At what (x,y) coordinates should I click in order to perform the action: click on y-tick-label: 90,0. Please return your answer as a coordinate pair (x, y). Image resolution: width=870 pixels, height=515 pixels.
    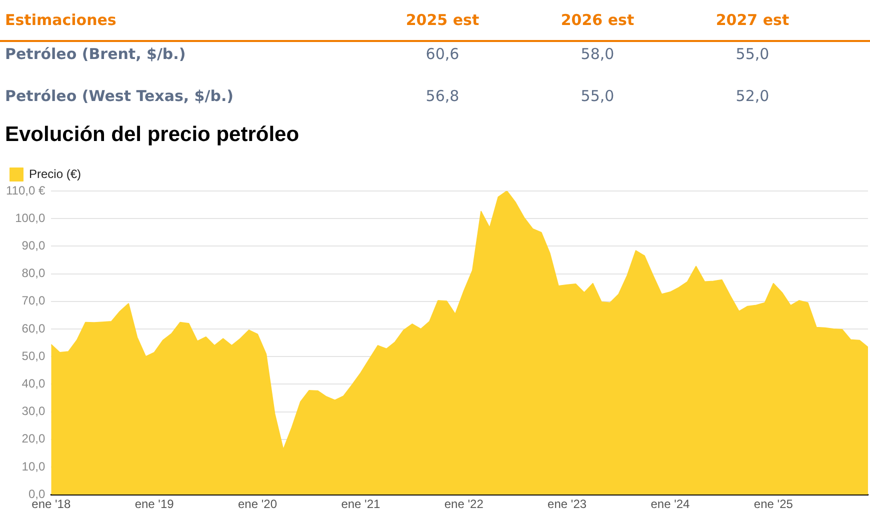
    Looking at the image, I should click on (34, 245).